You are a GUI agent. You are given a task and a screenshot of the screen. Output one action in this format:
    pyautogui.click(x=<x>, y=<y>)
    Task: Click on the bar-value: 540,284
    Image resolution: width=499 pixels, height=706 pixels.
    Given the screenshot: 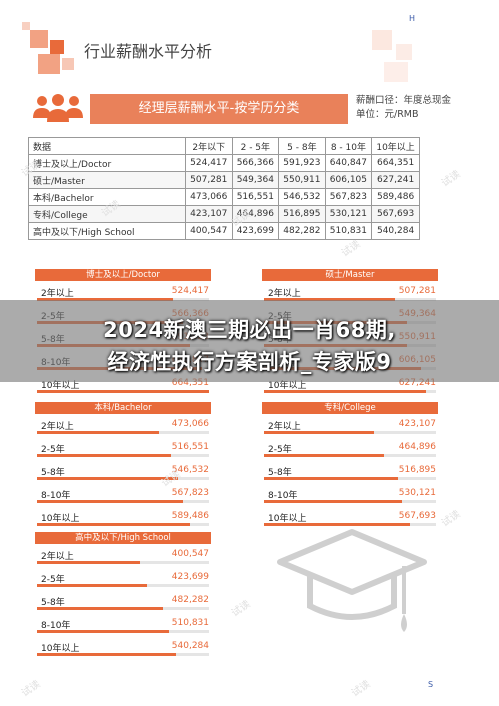 What is the action you would take?
    pyautogui.click(x=190, y=646)
    